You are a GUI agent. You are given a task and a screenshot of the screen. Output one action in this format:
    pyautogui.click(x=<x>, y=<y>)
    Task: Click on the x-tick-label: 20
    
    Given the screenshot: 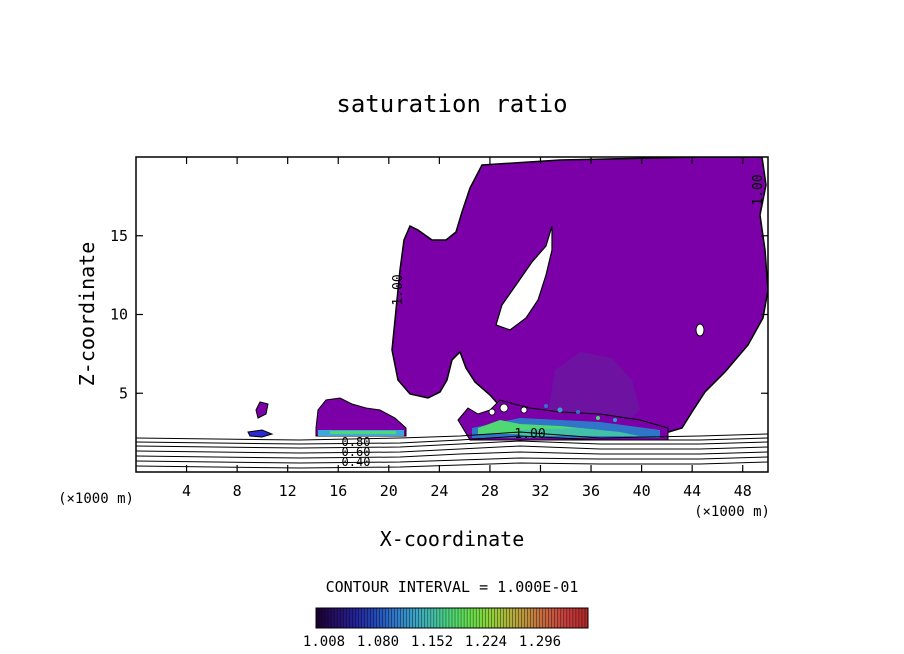 What is the action you would take?
    pyautogui.click(x=389, y=491)
    